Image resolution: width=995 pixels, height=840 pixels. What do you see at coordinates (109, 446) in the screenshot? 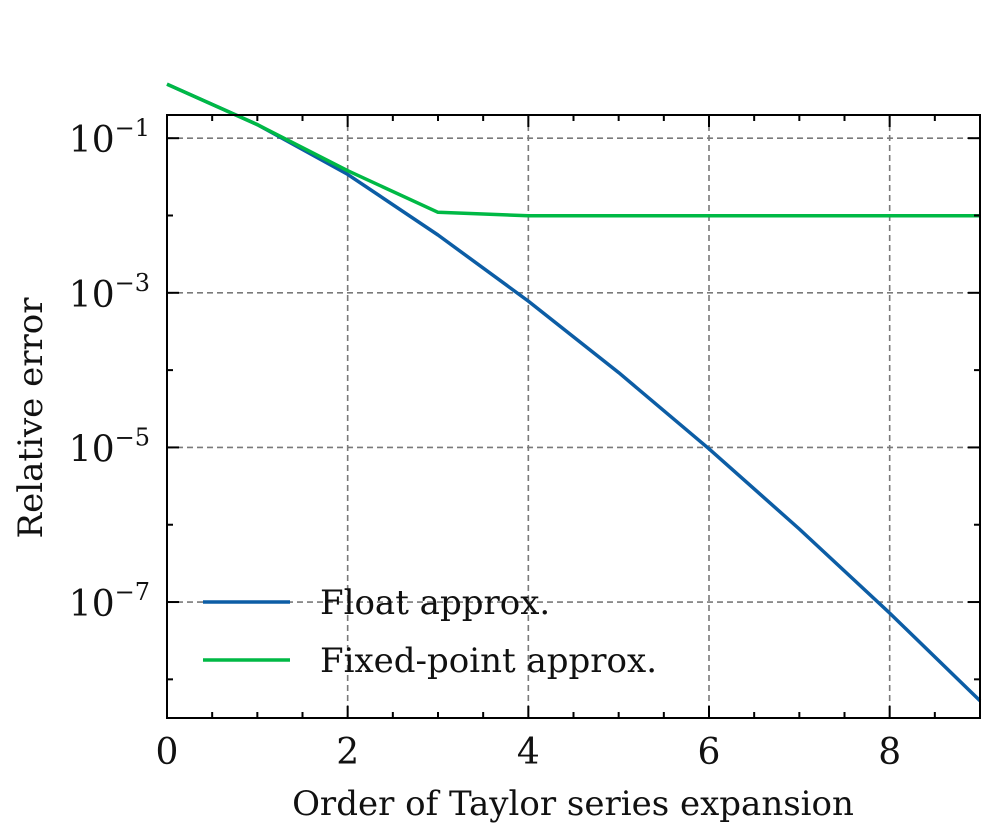
I see `y-tick-label: 10⁻⁵` at bounding box center [109, 446].